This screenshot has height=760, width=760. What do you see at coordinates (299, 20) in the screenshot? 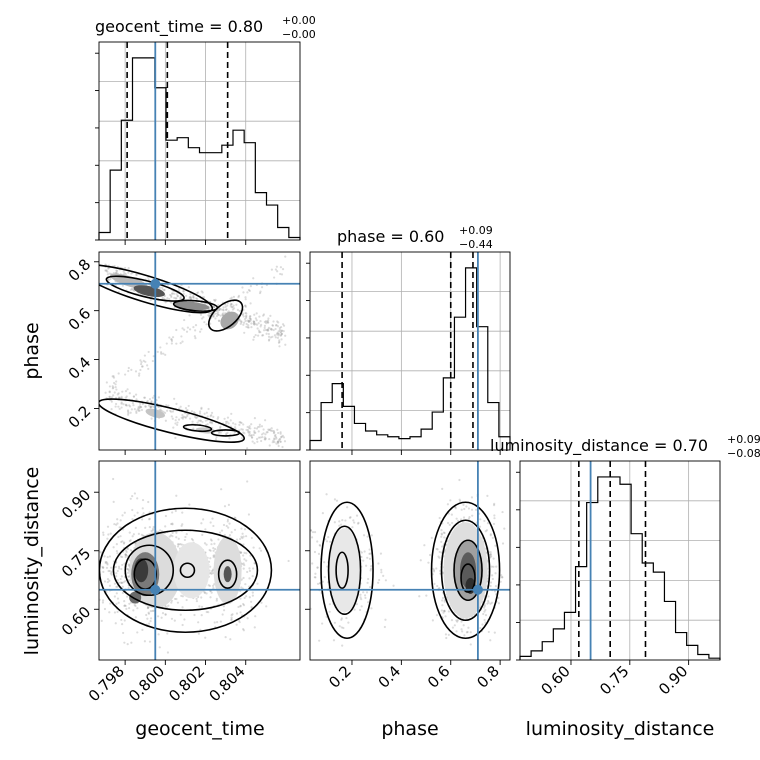
I see `title-sup: +0.00` at bounding box center [299, 20].